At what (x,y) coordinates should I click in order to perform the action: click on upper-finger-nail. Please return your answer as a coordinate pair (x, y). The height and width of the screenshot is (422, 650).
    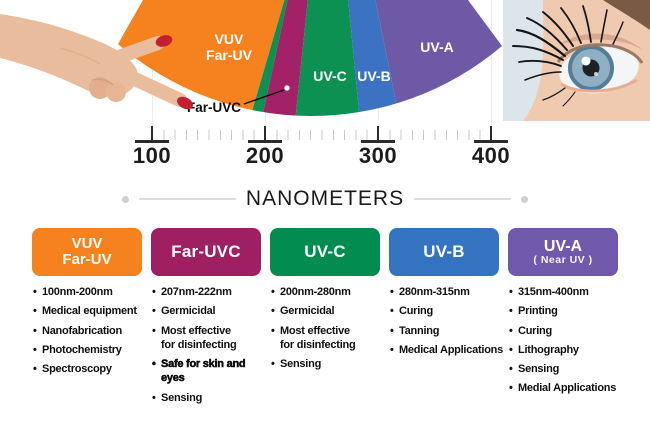
    Looking at the image, I should click on (164, 41).